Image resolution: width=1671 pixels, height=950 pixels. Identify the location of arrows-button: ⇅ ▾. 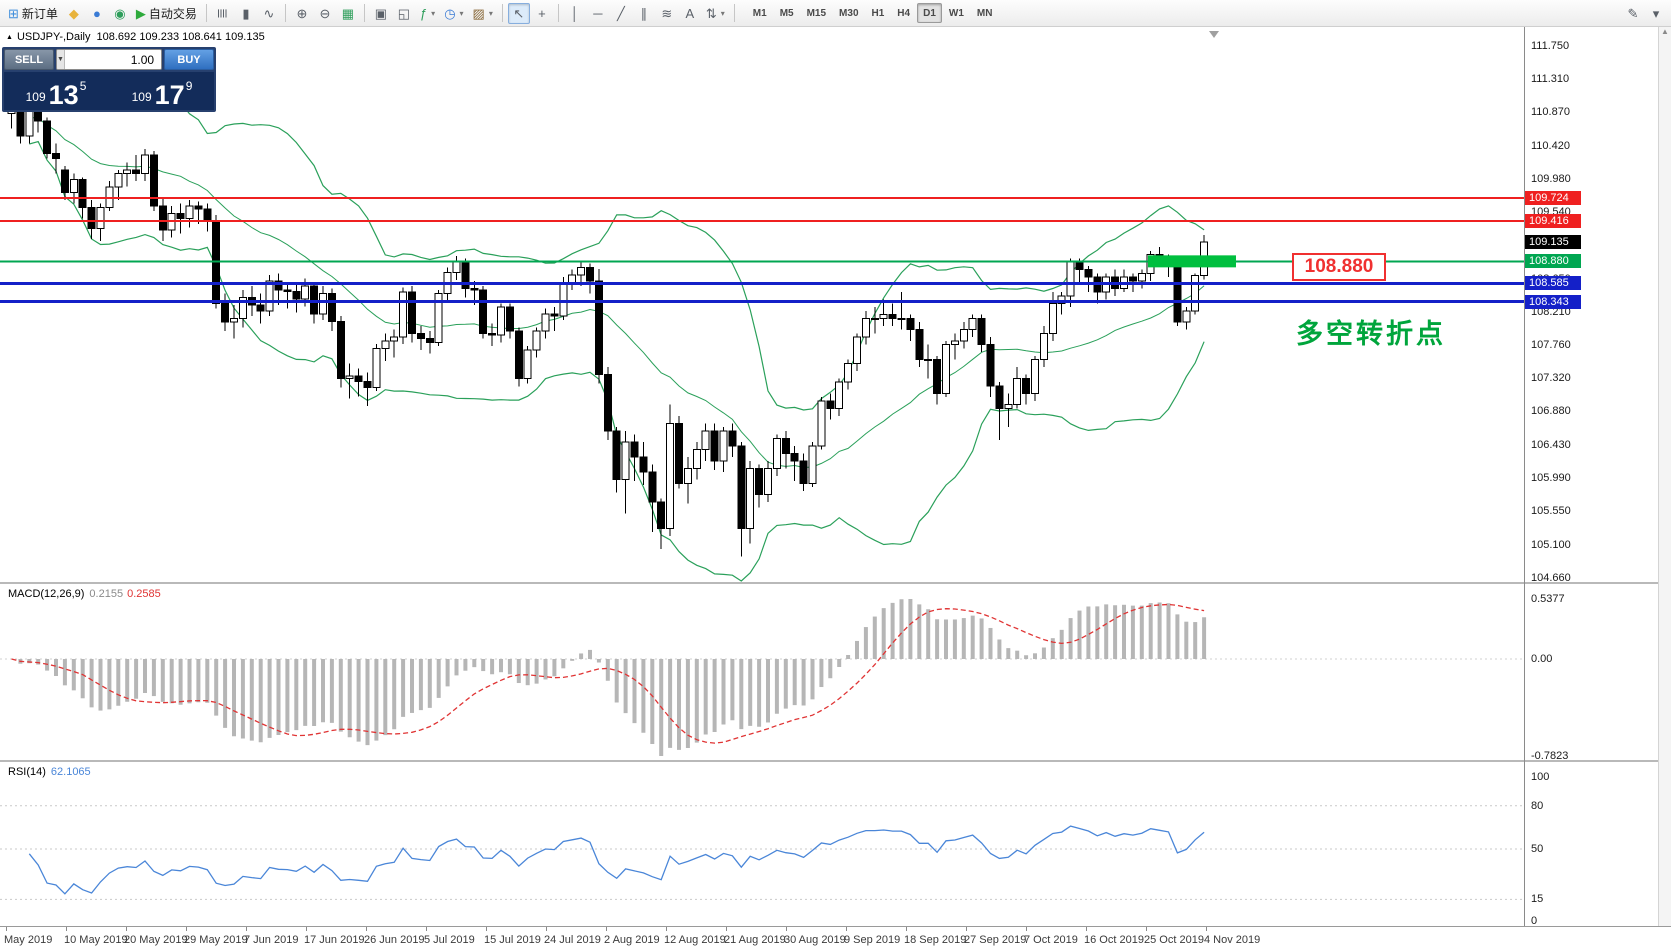
(715, 13).